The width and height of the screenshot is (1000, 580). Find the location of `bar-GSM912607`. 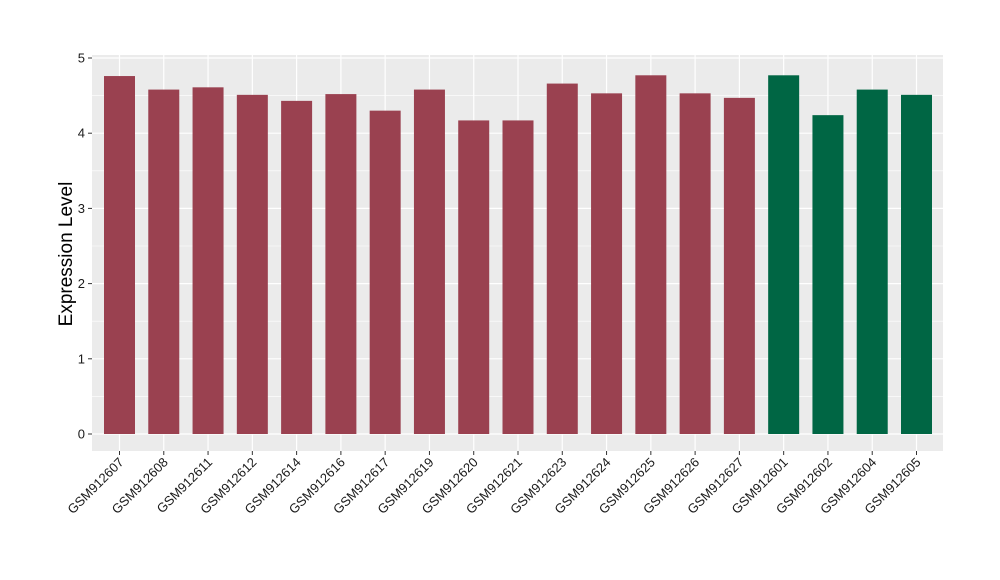

bar-GSM912607 is located at coordinates (119, 255).